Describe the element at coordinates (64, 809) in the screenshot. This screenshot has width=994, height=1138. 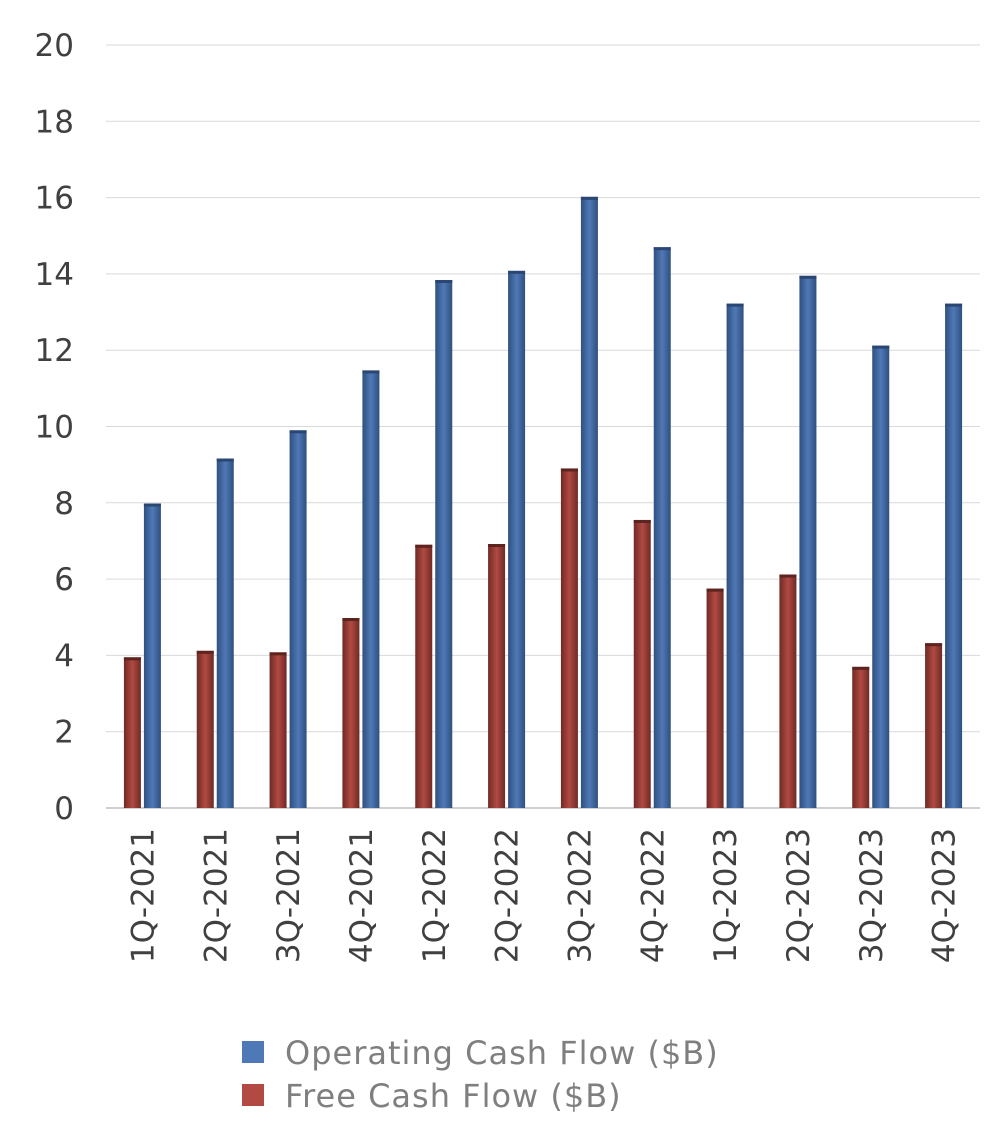
I see `y-tick-label: 0` at that location.